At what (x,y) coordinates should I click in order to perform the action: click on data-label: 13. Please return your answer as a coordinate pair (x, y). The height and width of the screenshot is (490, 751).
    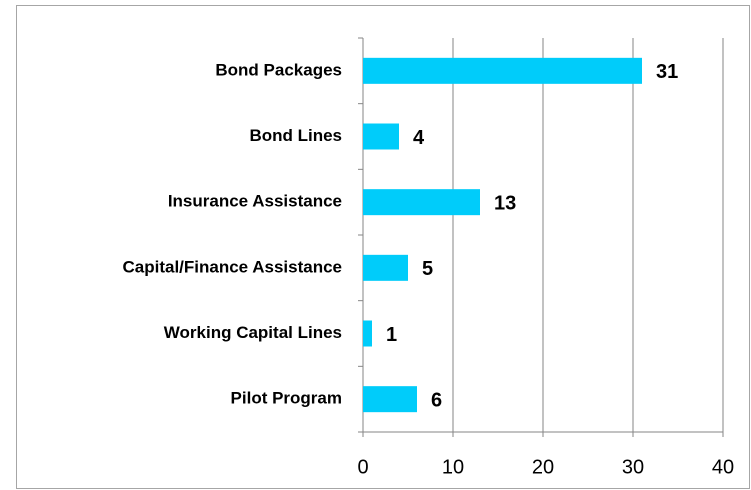
    Looking at the image, I should click on (505, 203).